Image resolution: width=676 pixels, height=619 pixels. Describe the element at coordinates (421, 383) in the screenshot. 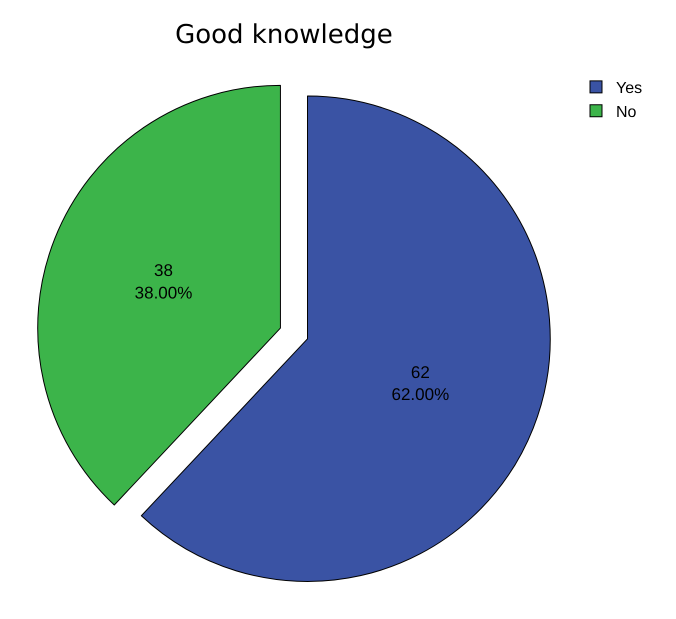

I see `data-label: 62 62.00%` at that location.